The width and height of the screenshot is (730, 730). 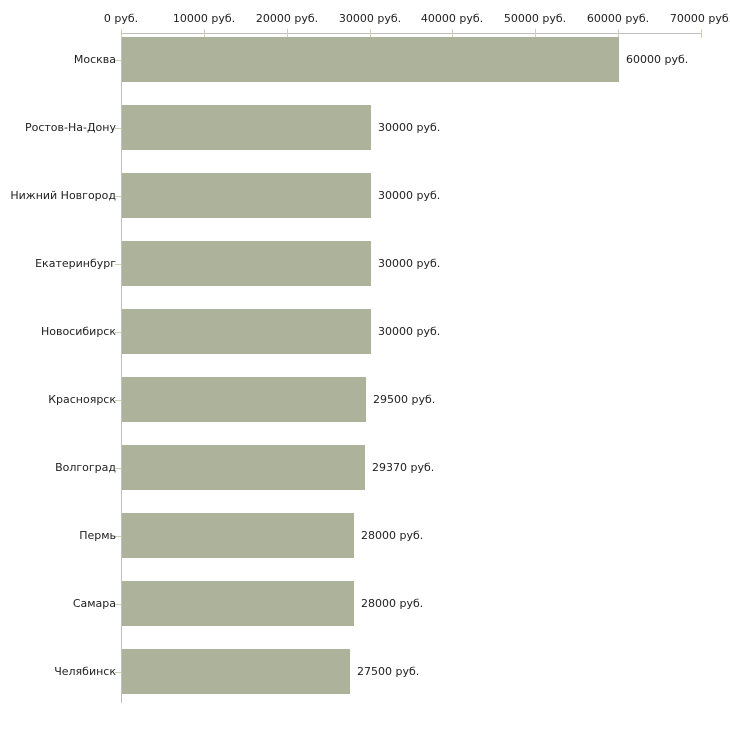 What do you see at coordinates (85, 671) in the screenshot?
I see `category-label: Челябинск` at bounding box center [85, 671].